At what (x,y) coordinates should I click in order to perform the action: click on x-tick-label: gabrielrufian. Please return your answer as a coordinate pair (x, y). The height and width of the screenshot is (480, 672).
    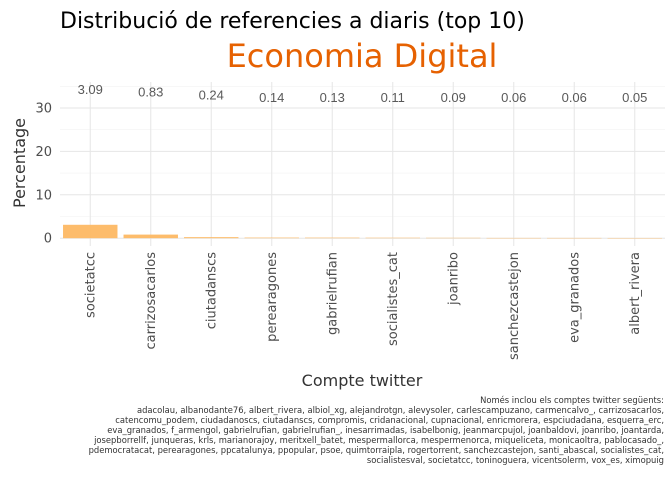
    Looking at the image, I should click on (332, 293).